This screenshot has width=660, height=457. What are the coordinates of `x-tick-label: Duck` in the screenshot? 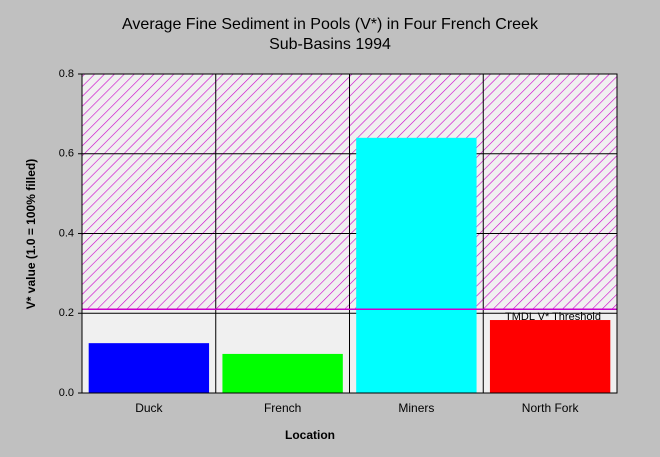 It's located at (149, 408).